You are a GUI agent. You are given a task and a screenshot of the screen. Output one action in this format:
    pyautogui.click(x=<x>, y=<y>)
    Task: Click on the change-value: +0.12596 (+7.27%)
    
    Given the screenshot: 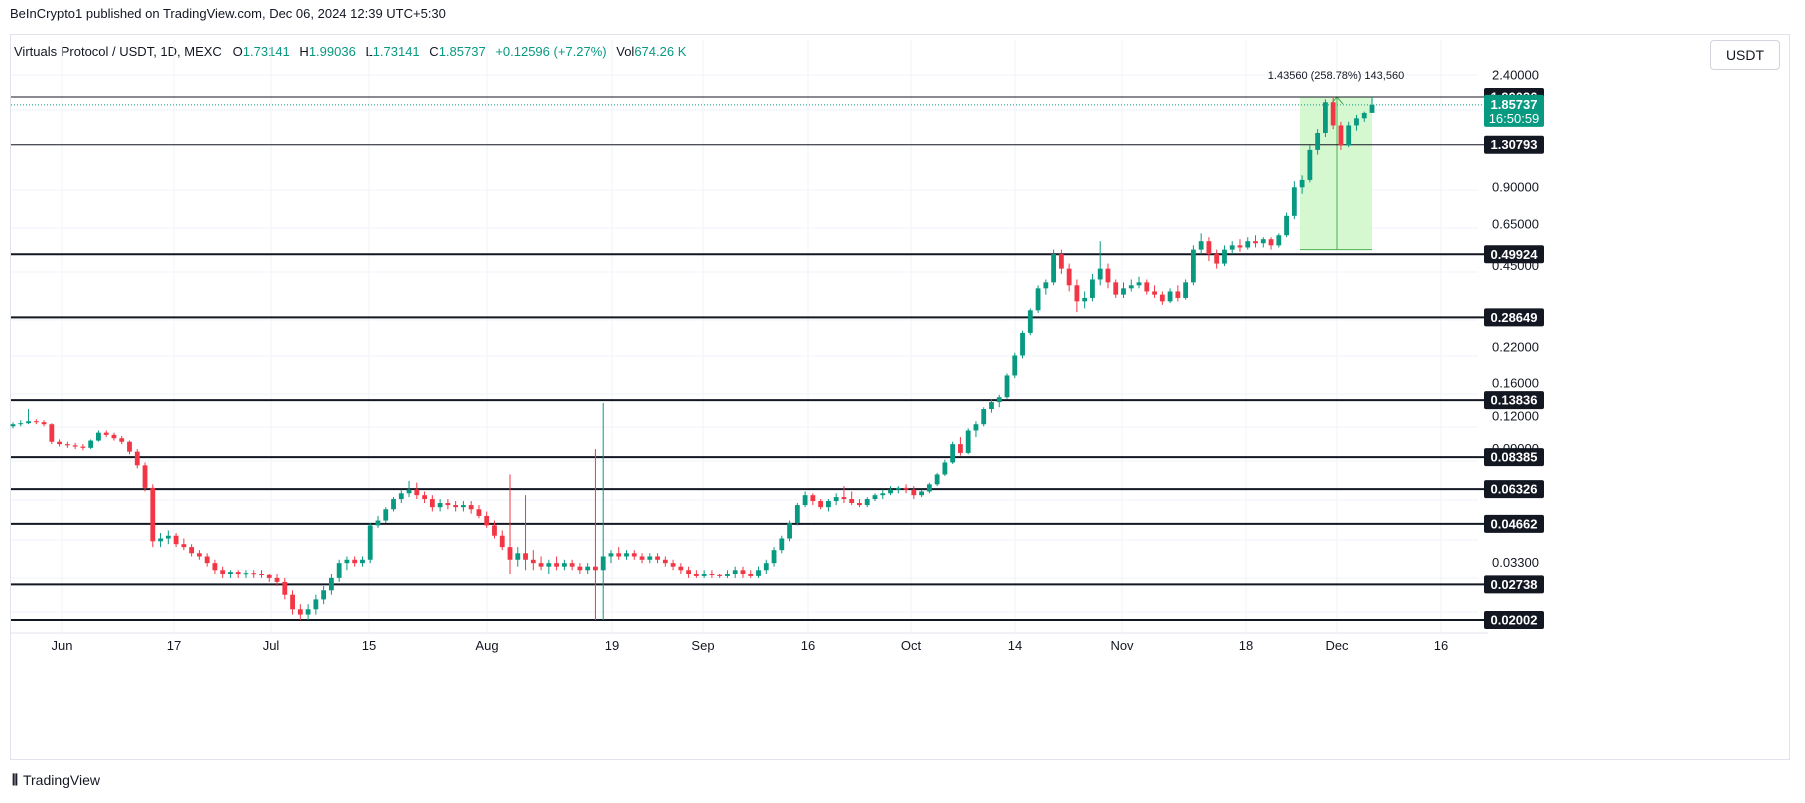 What is the action you would take?
    pyautogui.click(x=551, y=51)
    